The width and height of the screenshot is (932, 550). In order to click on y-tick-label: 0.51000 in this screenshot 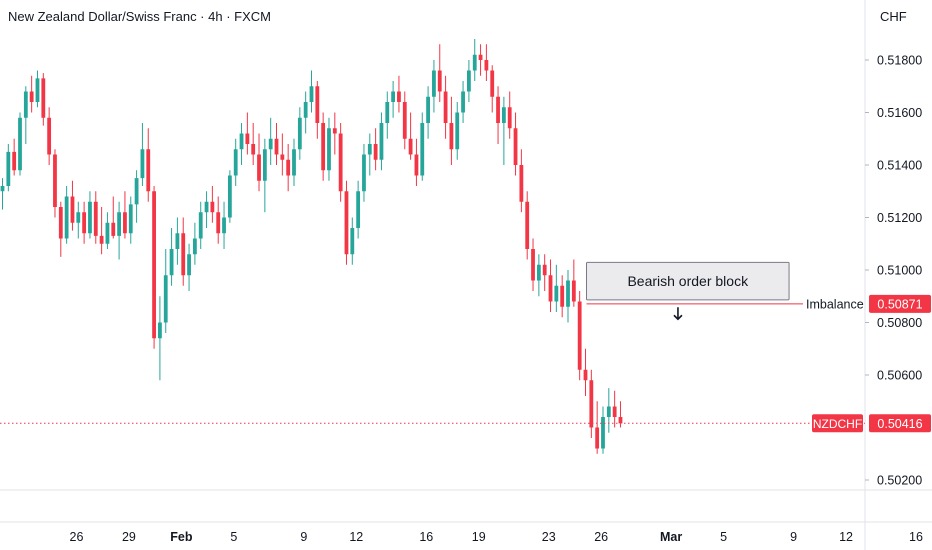, I will do `click(899, 271)`.